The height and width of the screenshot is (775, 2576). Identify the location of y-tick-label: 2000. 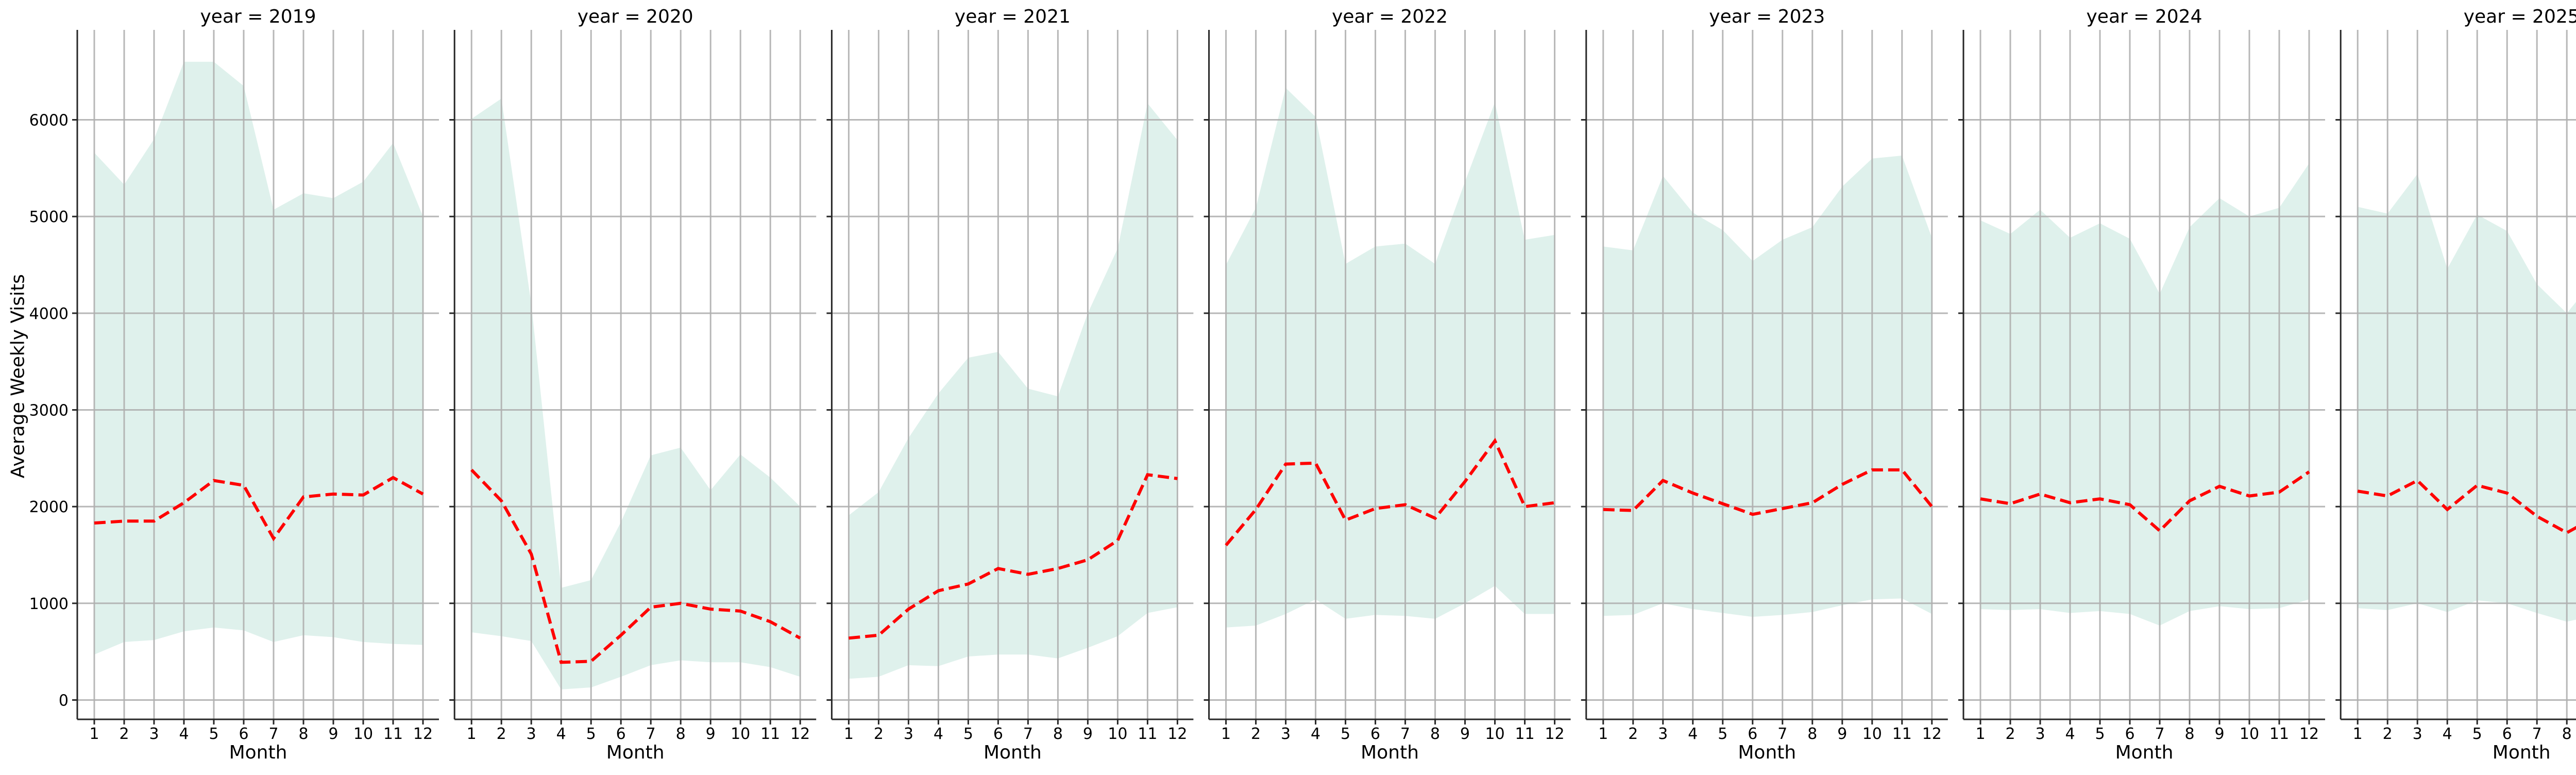
(49, 507).